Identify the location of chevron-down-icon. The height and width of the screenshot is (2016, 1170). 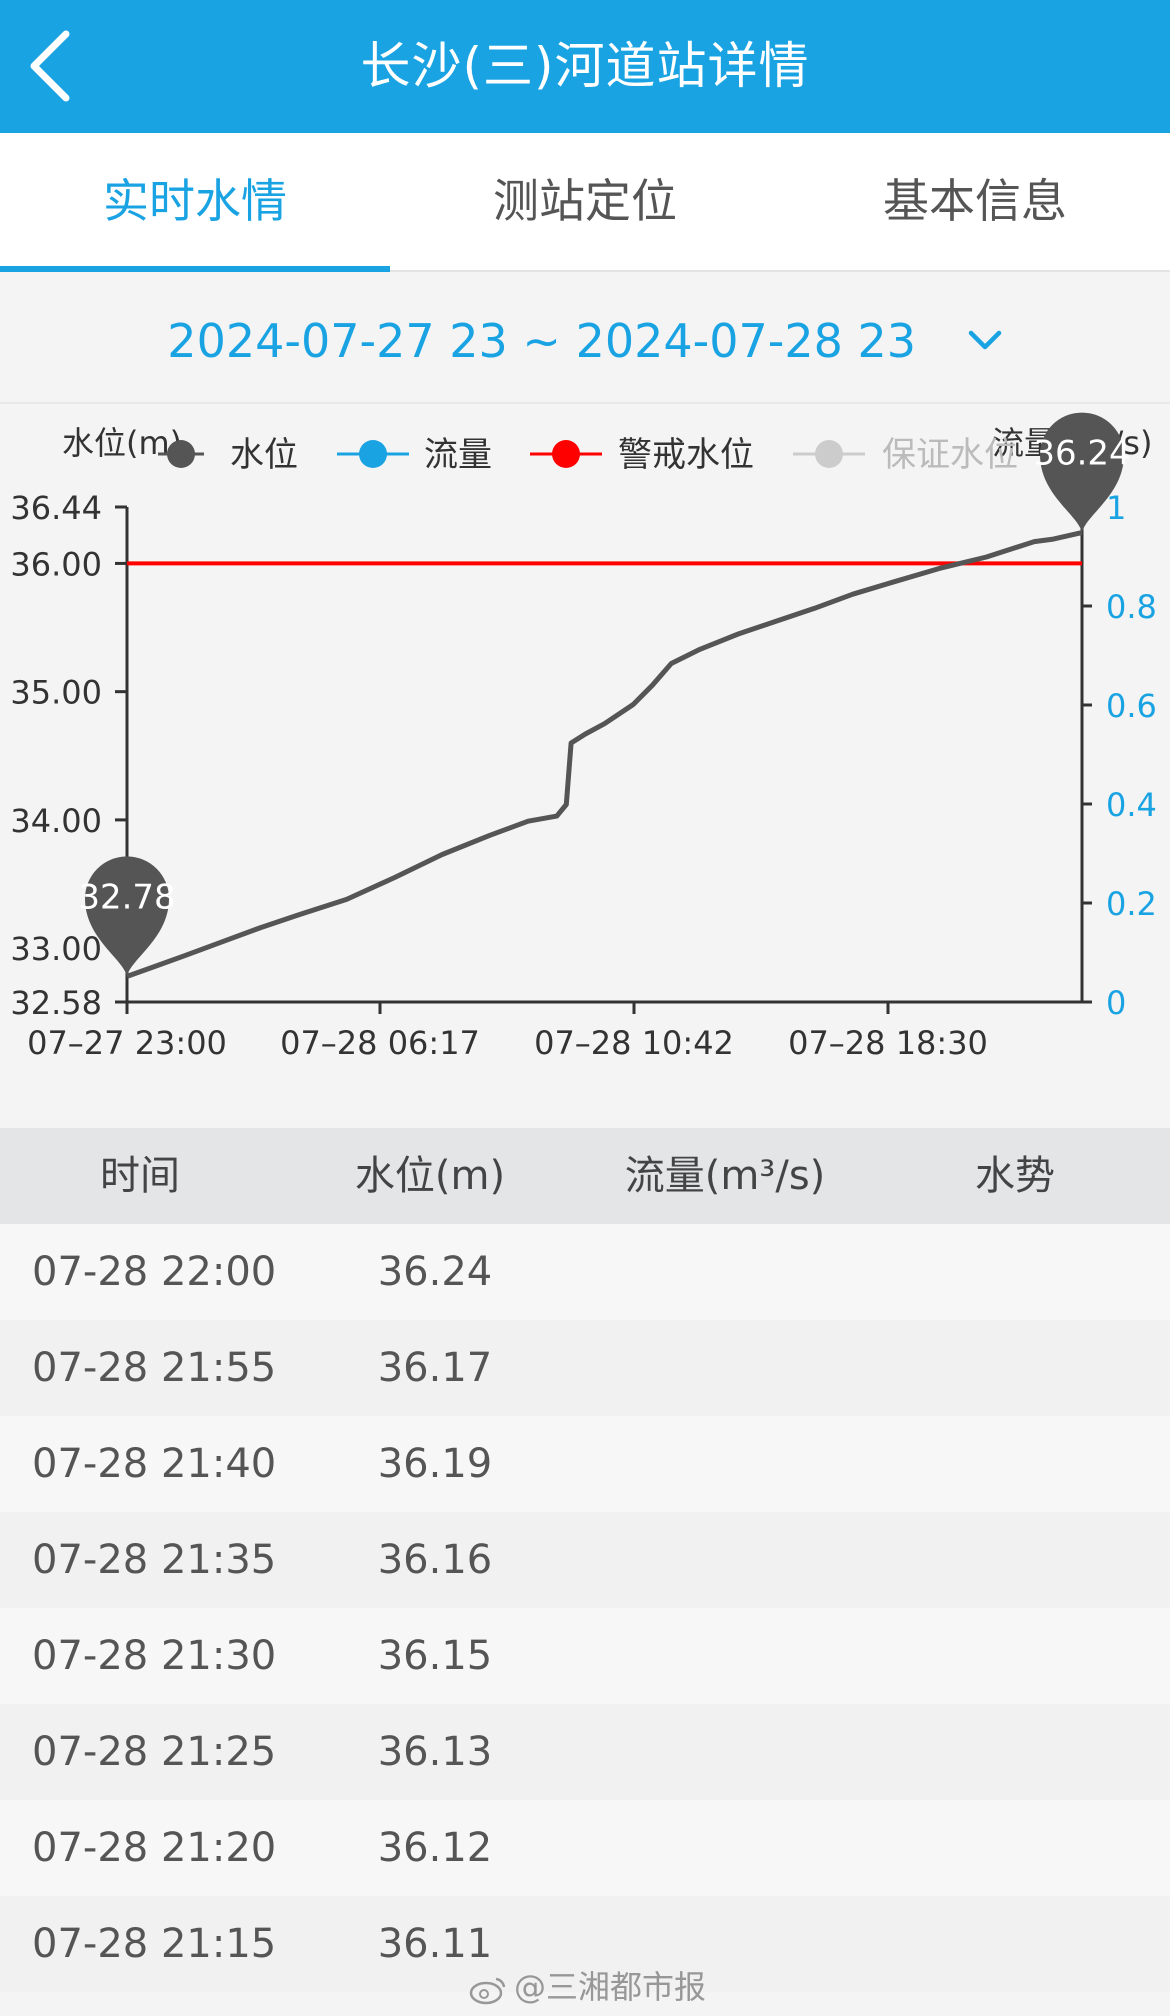
(984, 339).